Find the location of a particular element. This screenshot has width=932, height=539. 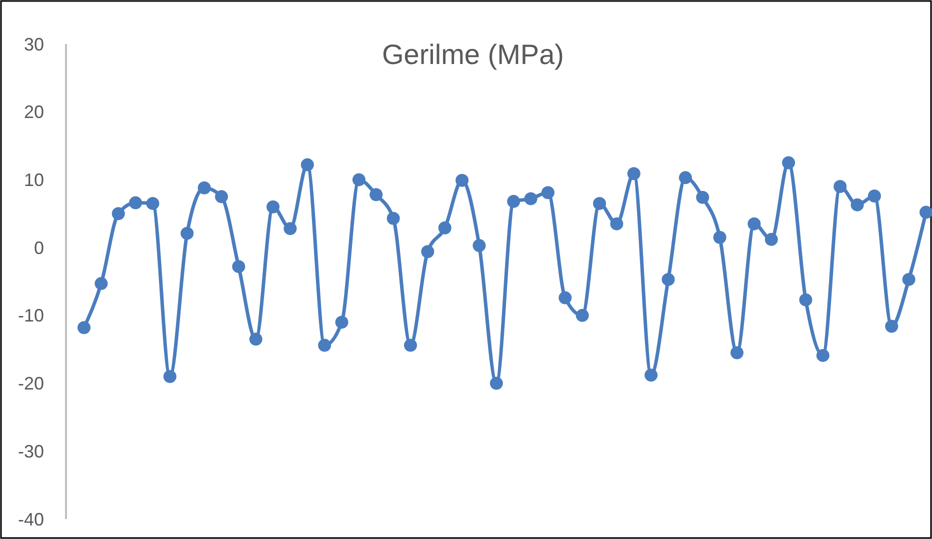

y-tick-label: -10 is located at coordinates (31, 316).